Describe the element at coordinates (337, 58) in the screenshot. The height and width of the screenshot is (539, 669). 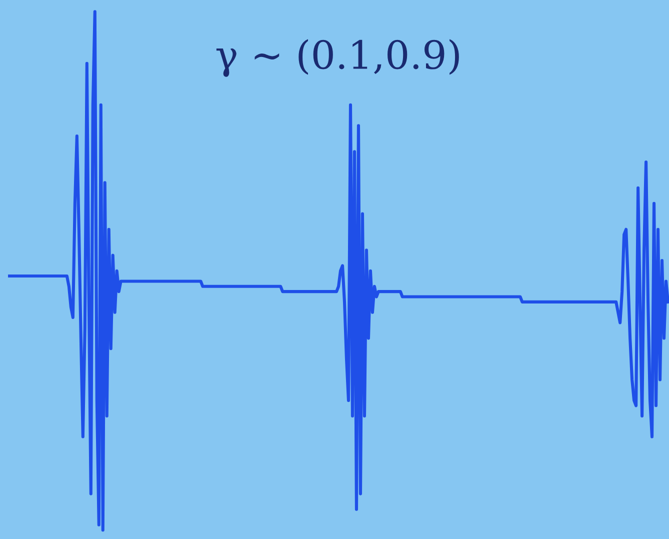
I see `text: γ ∼ (0.1,0.9)` at that location.